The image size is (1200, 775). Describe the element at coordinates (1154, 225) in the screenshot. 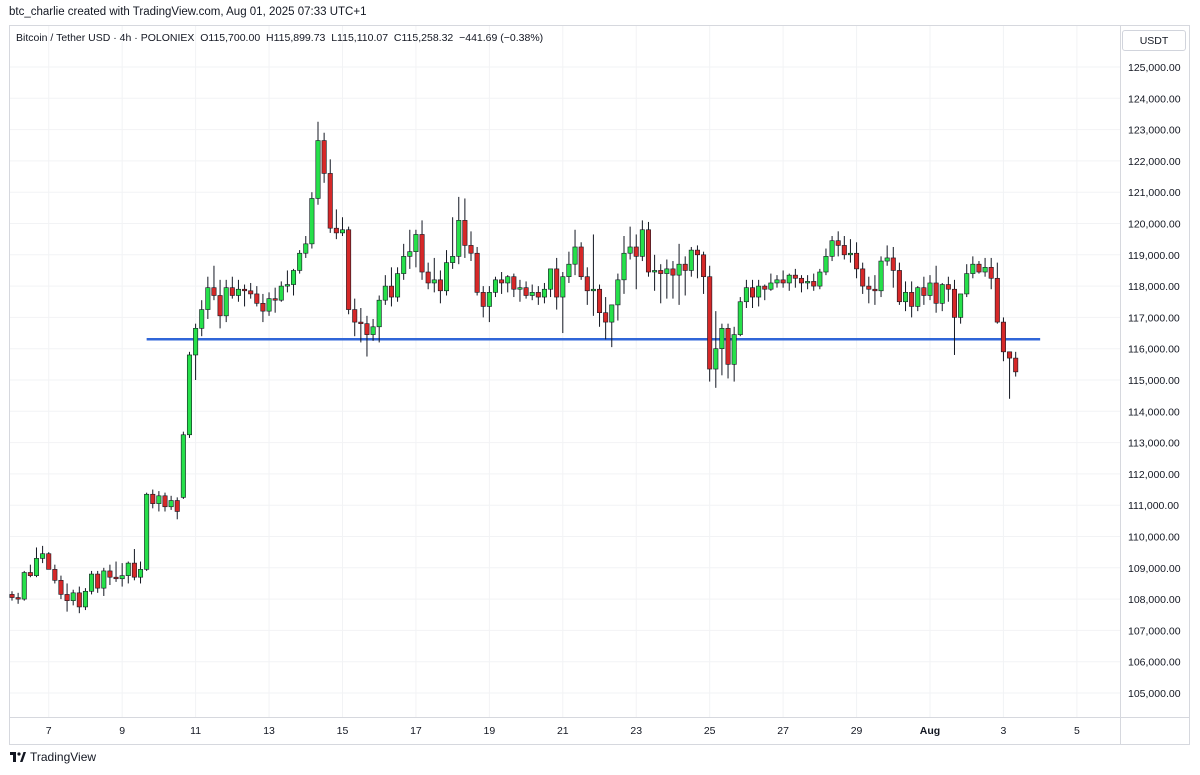

I see `y-tick-label: 120,000.00` at that location.